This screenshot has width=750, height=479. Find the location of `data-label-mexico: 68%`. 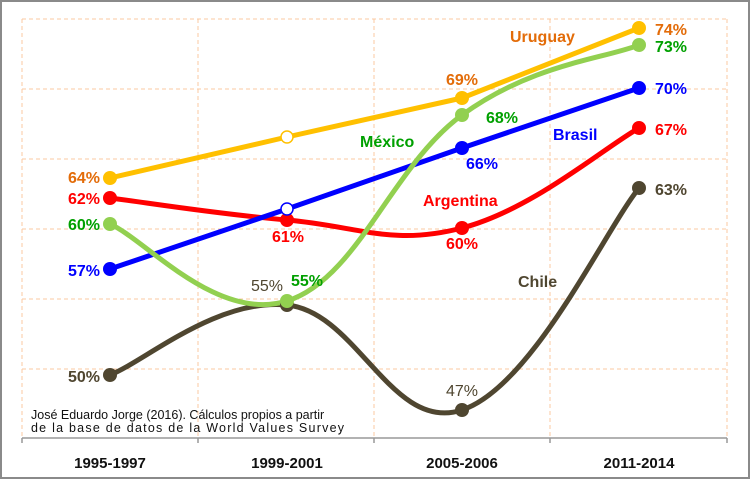

data-label-mexico: 68% is located at coordinates (502, 118).